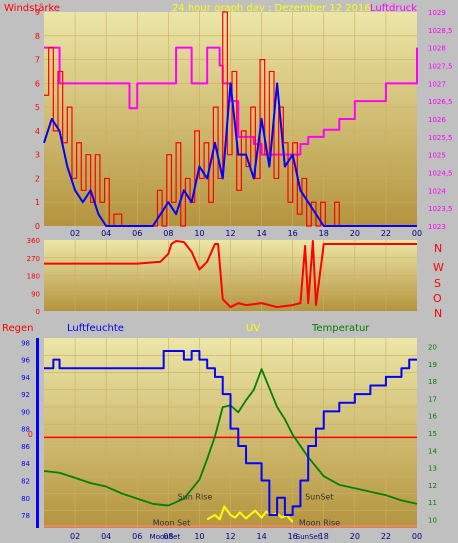  What do you see at coordinates (438, 313) in the screenshot?
I see `direction-label-n2: N` at bounding box center [438, 313].